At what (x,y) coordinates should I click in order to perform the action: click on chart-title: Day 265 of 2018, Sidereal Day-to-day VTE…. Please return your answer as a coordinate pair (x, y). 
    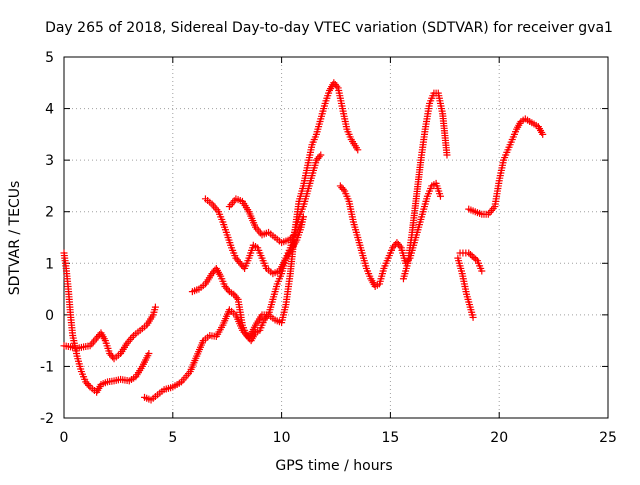
    Looking at the image, I should click on (329, 28).